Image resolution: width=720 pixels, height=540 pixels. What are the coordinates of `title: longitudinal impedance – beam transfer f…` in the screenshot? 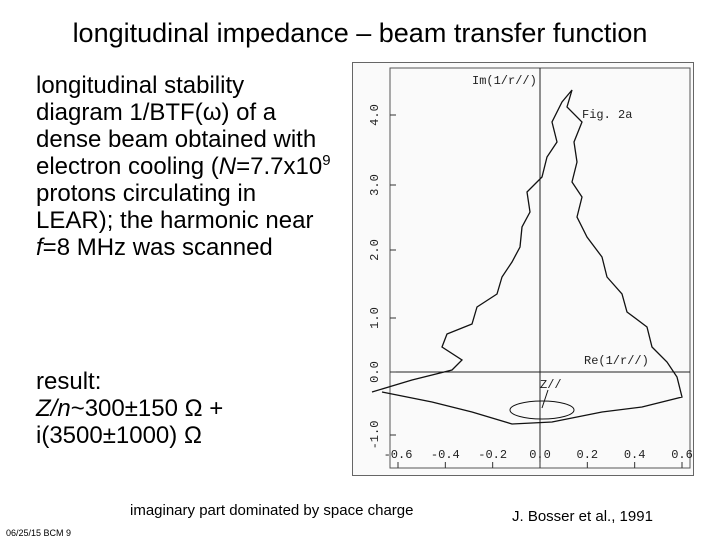 It's located at (360, 33).